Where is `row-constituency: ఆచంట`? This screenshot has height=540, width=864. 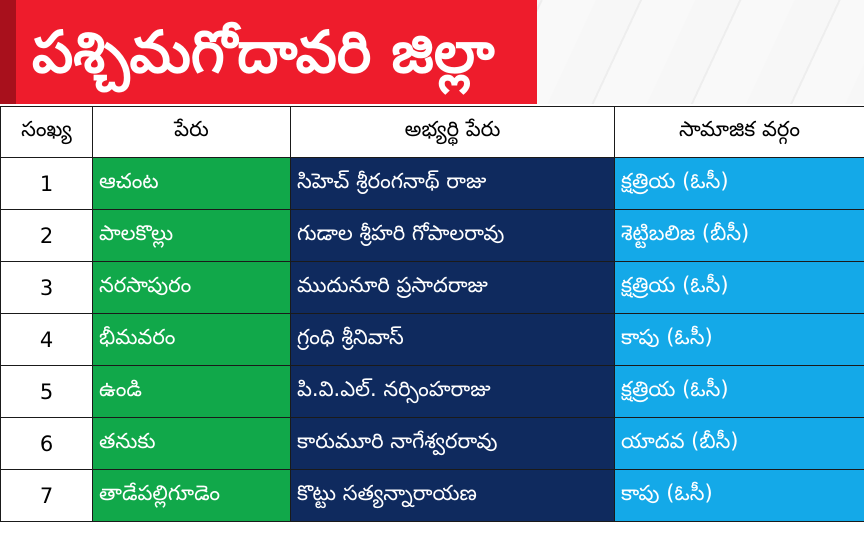 row-constituency: ఆచంట is located at coordinates (191, 183).